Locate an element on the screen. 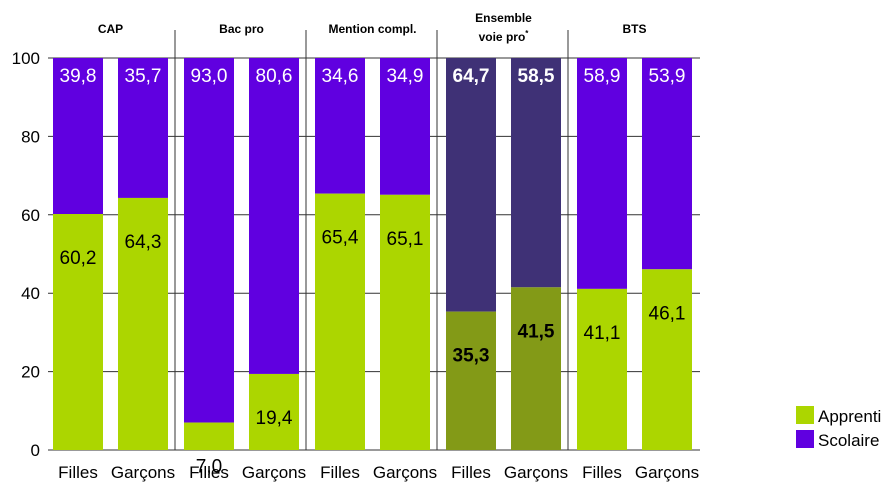  data-label-scolaire: 58,5 is located at coordinates (536, 76).